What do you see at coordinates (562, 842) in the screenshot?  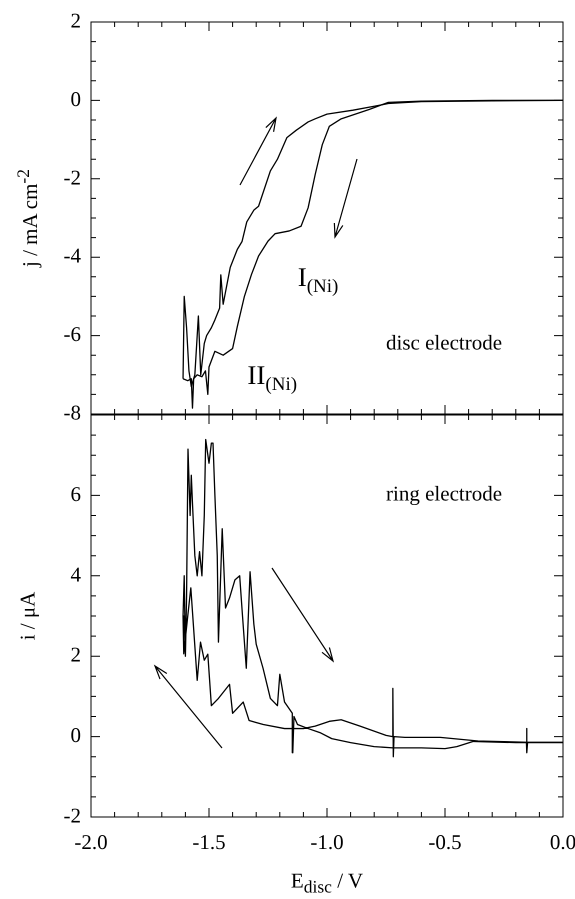 I see `x-tick-label: 0.0` at bounding box center [562, 842].